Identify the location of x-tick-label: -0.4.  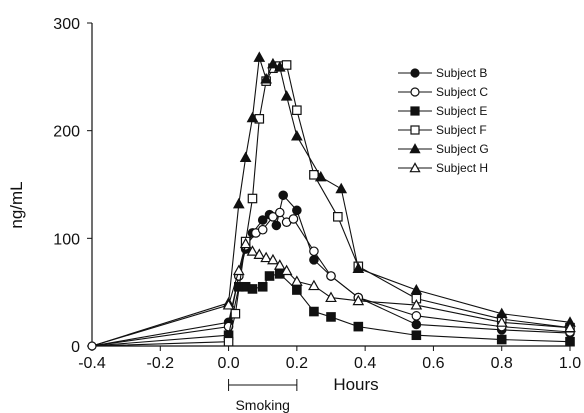
(92, 363).